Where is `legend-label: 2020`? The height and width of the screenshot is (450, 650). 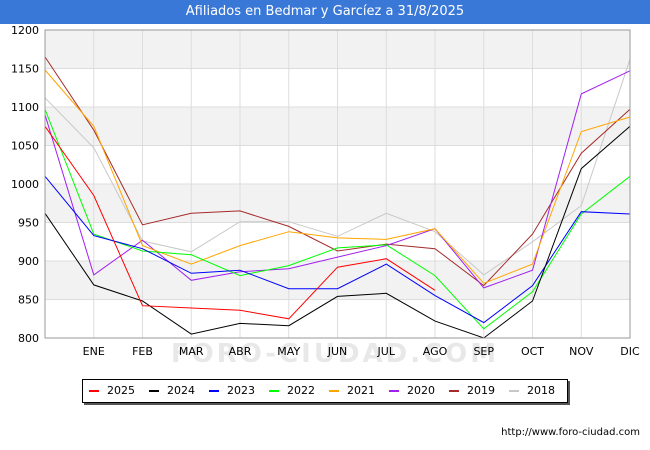
legend-label: 2020 is located at coordinates (421, 390).